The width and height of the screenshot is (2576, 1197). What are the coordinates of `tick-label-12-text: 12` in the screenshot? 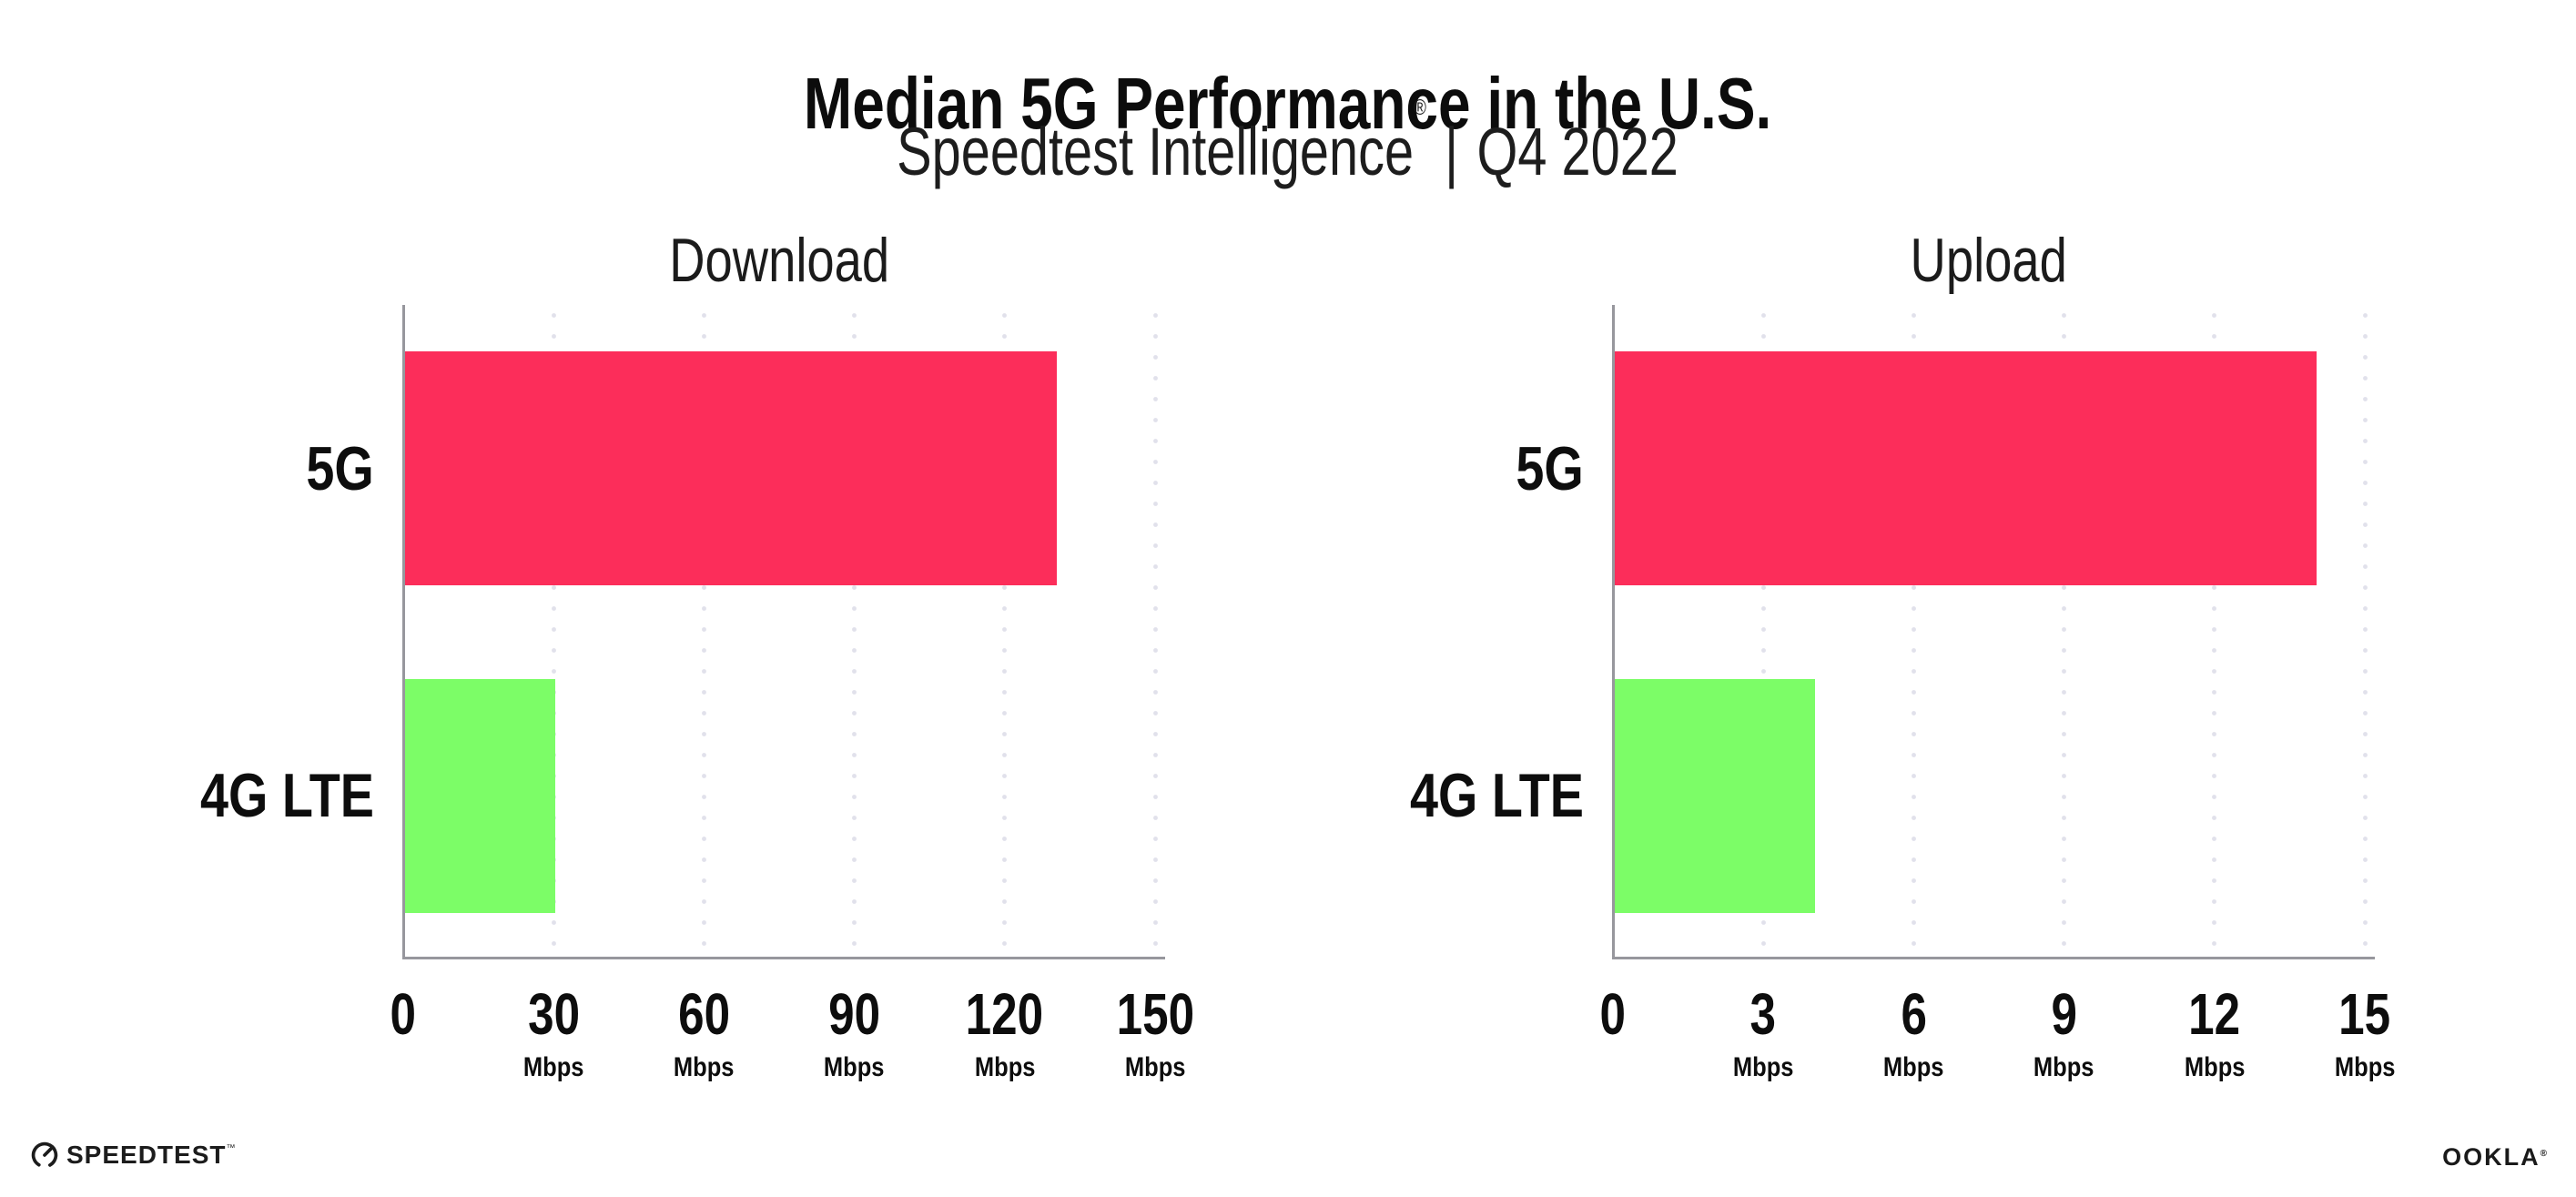 It's located at (2214, 1014).